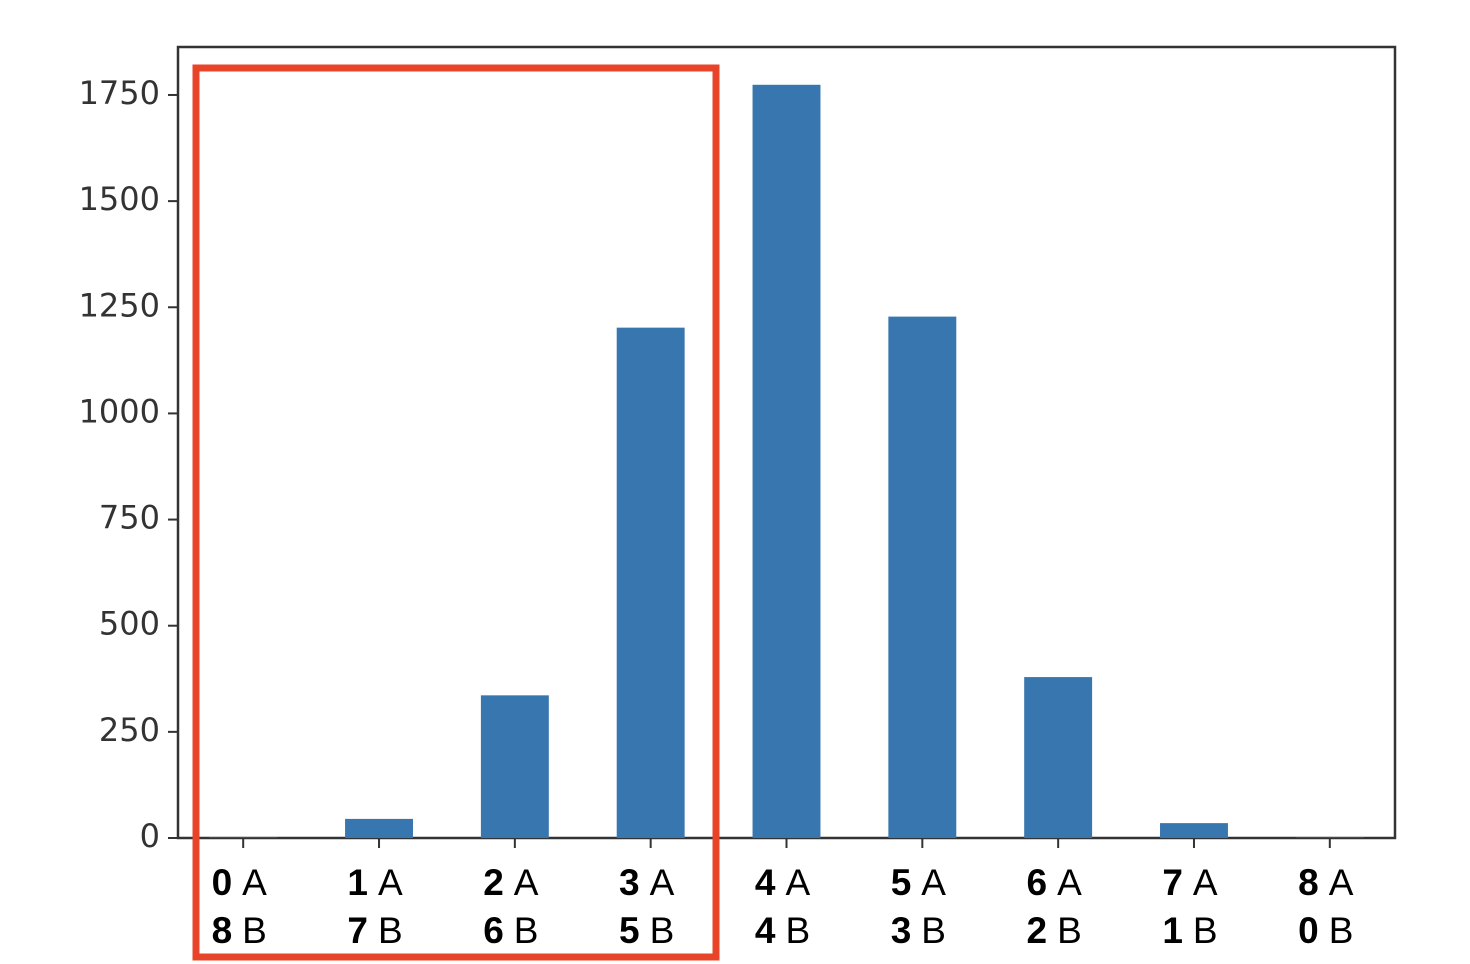  I want to click on y-tick-label: 750, so click(129, 518).